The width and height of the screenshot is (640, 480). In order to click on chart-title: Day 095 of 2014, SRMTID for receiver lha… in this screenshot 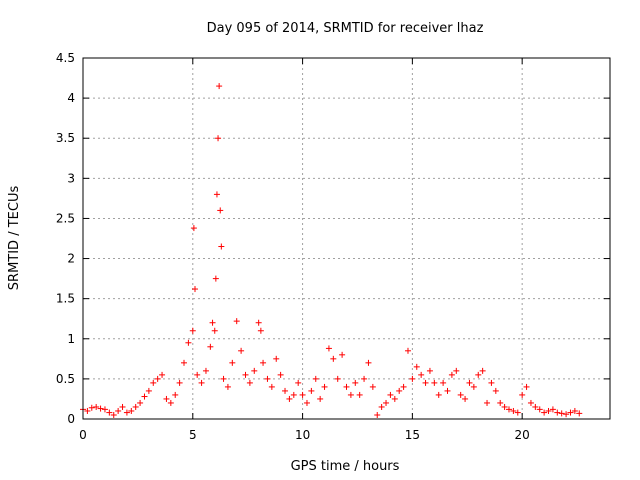, I will do `click(345, 28)`.